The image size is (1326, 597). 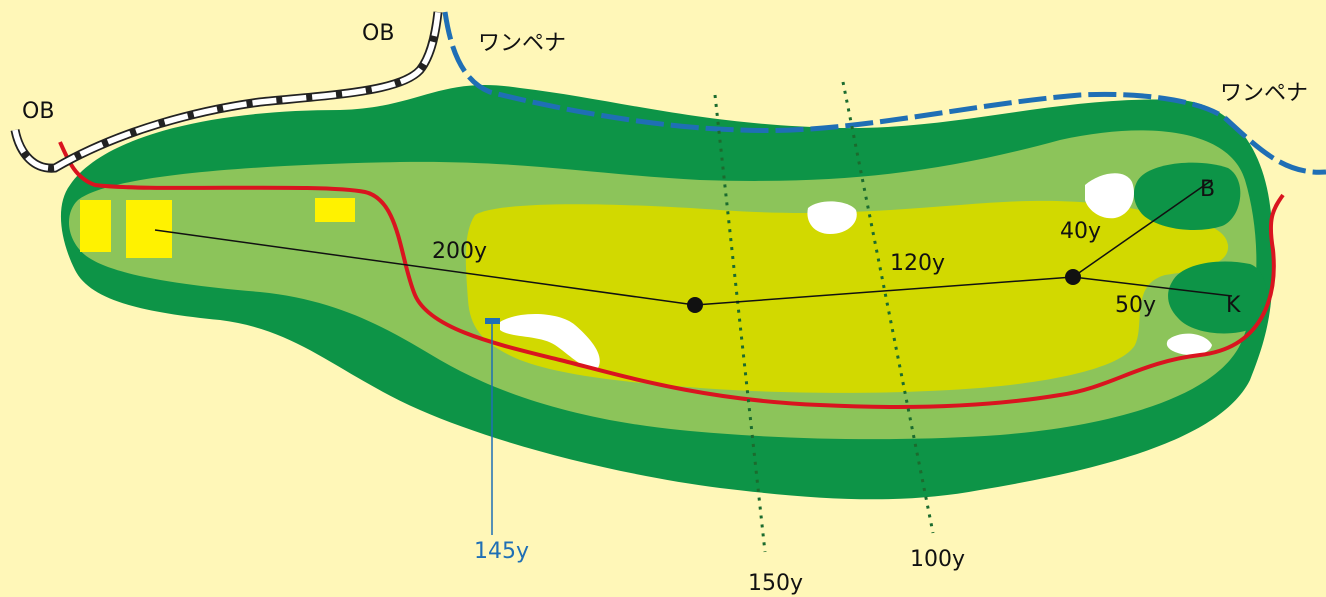 I want to click on green-b, so click(x=1187, y=196).